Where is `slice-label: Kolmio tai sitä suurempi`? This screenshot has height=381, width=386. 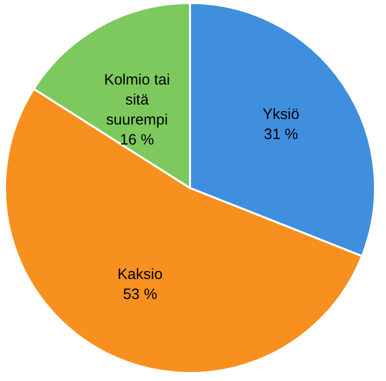 slice-label: Kolmio tai sitä suurempi is located at coordinates (137, 100).